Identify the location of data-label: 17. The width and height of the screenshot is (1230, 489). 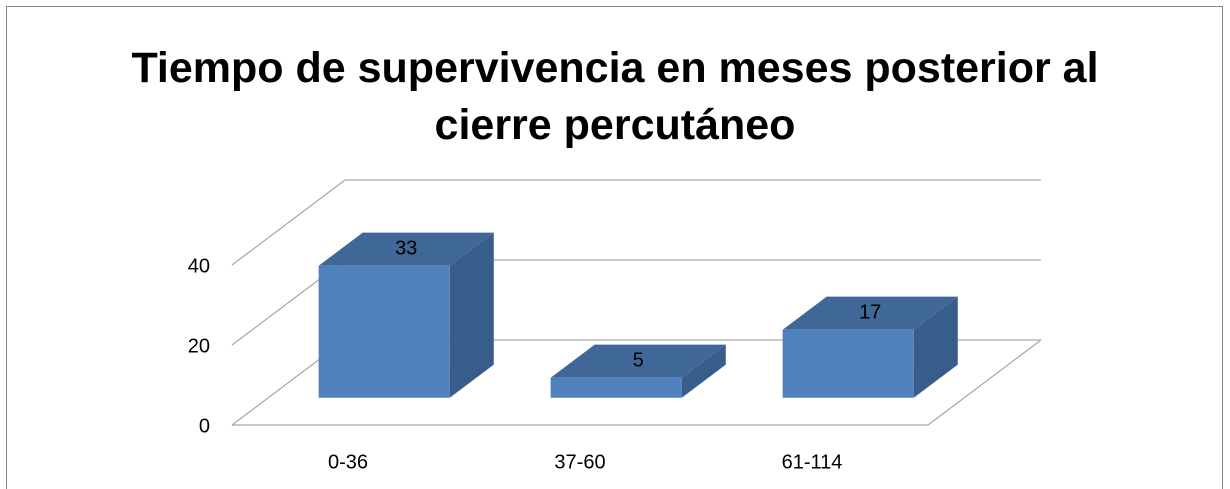
(870, 313).